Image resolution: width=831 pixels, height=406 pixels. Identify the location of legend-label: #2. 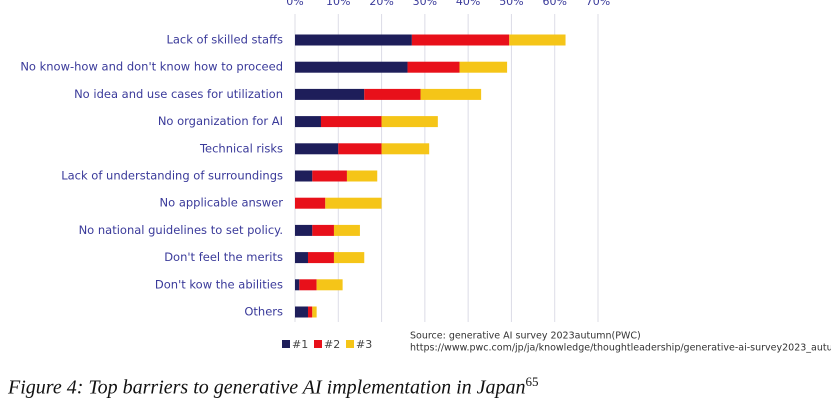
(332, 344).